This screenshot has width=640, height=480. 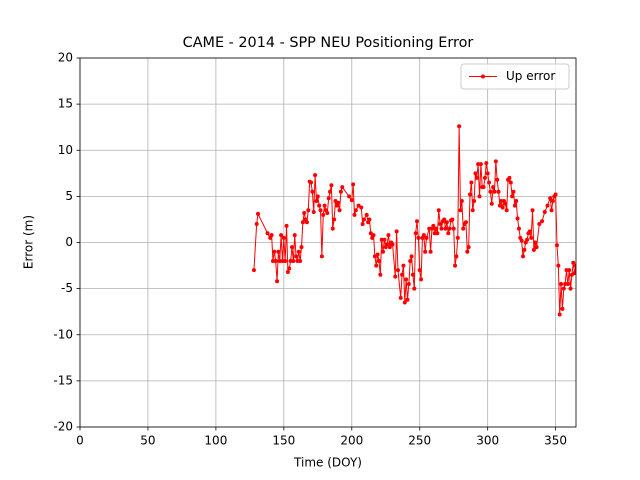 I want to click on y-tick-label: 0, so click(x=69, y=242).